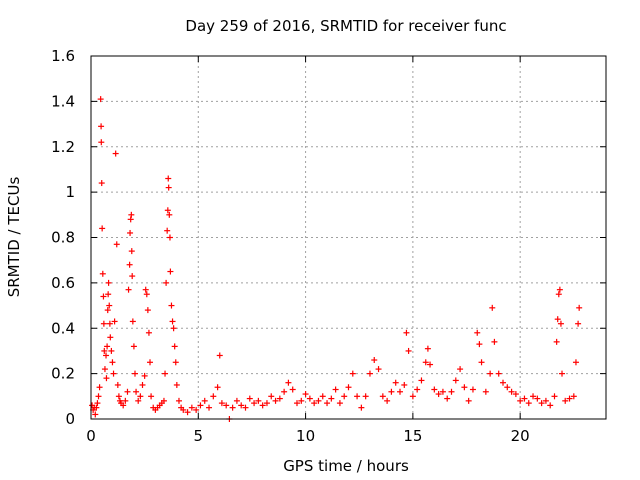  Describe the element at coordinates (14, 237) in the screenshot. I see `y-axis-label: SRMTID / TECUs` at that location.